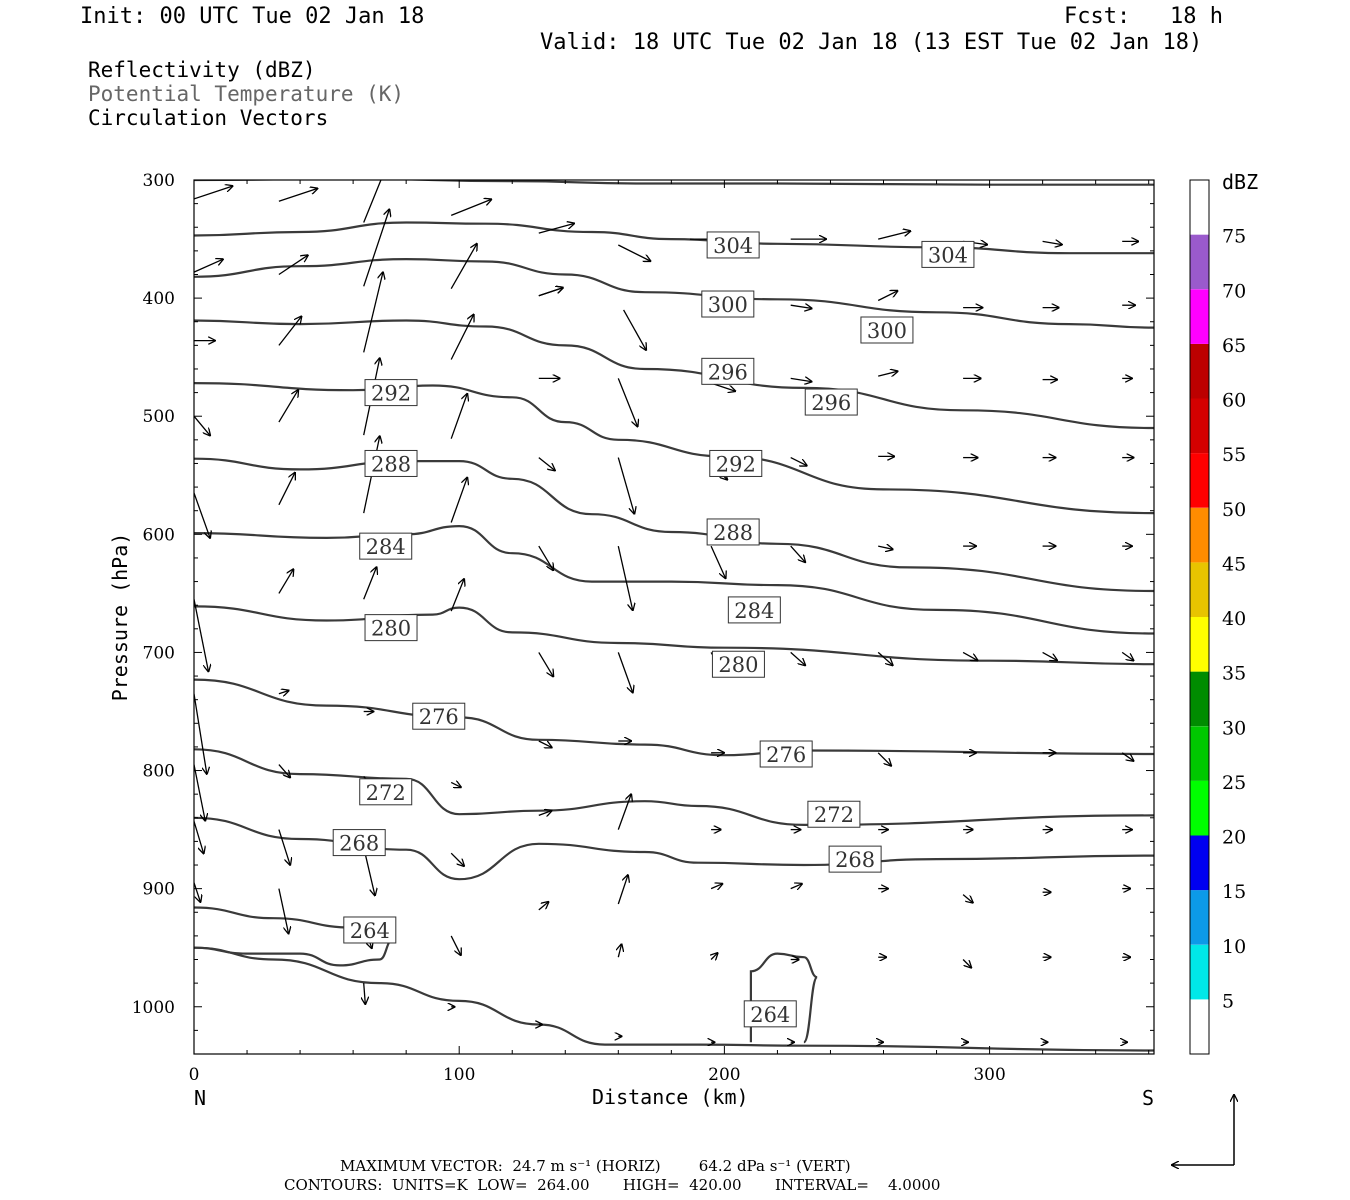  Describe the element at coordinates (202, 70) in the screenshot. I see `legend-reflectivity: Reflectivity (dBZ)` at that location.